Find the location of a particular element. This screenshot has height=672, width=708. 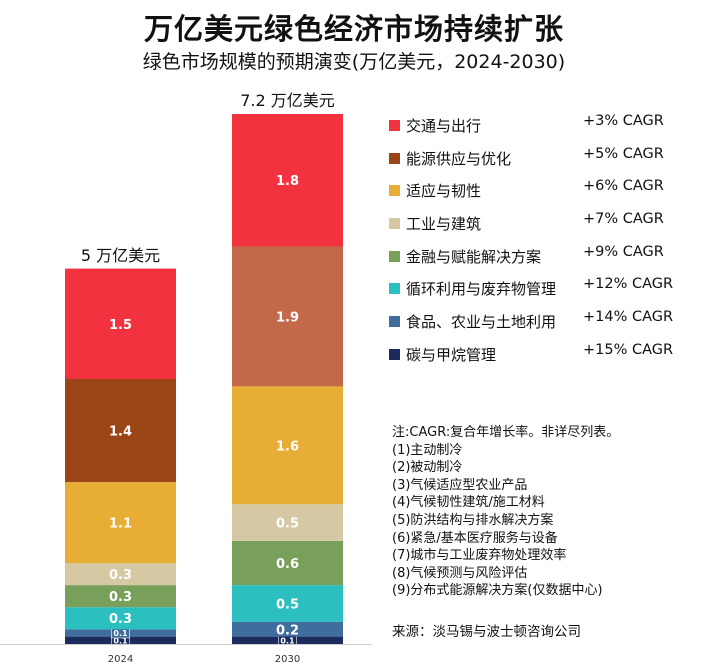

legend-cagr: +9% CAGR is located at coordinates (623, 251).